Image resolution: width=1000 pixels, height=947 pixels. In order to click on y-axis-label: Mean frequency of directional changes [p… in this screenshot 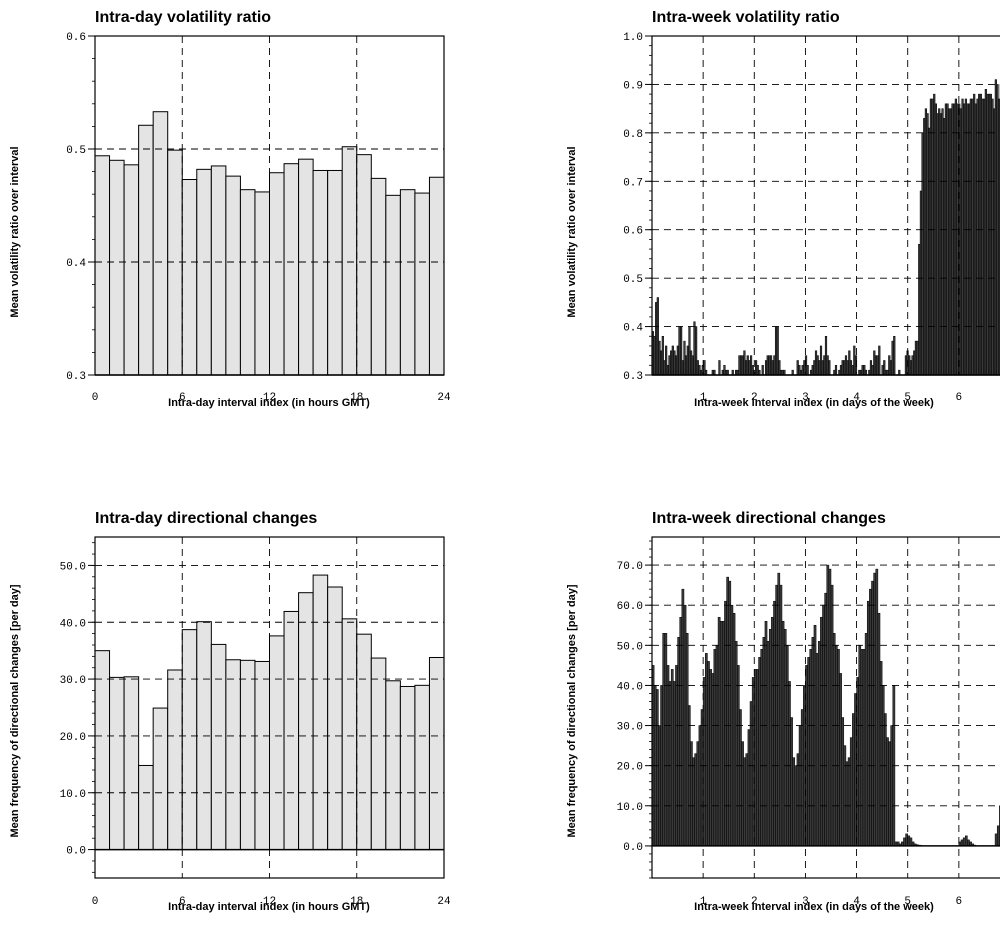, I will do `click(572, 710)`.